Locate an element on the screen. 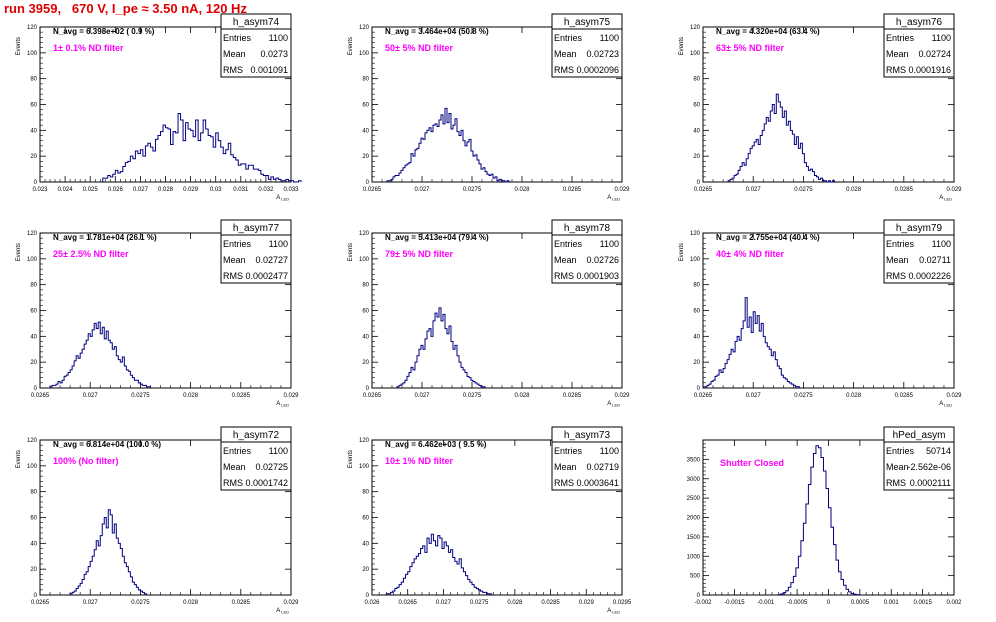  navg-label: N_avg = 2.755e+04 (40.4 %) is located at coordinates (768, 237).